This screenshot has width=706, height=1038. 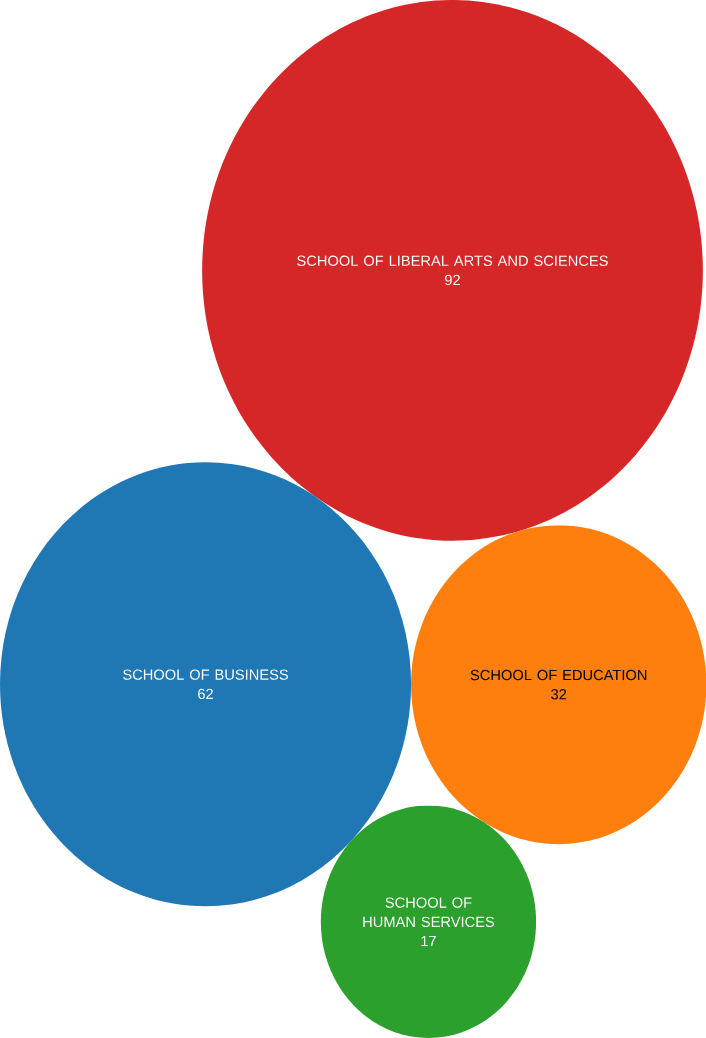 I want to click on data-label: 62, so click(x=205, y=694).